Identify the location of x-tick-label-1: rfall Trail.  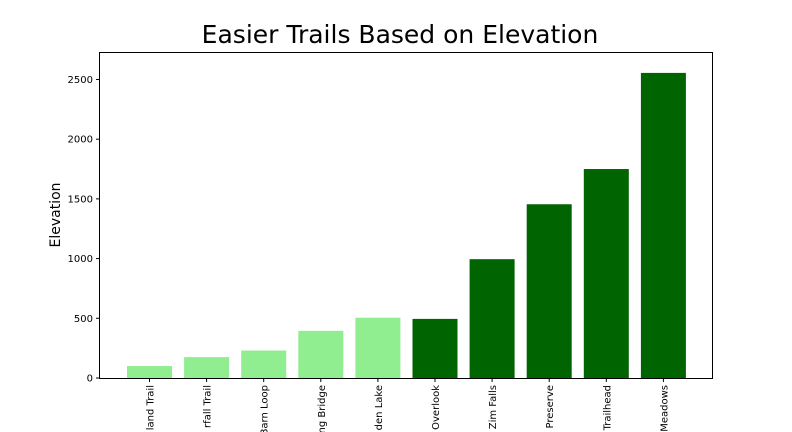
(208, 406).